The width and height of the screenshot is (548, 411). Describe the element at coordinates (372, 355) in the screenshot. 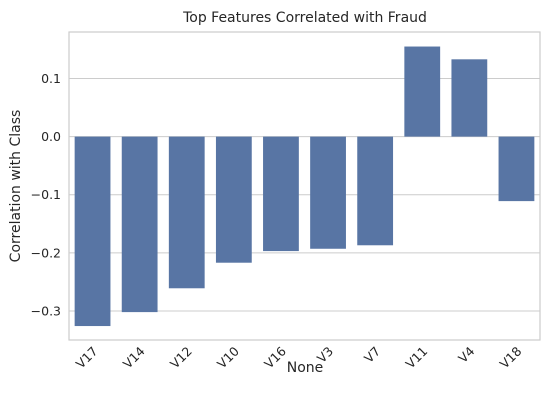

I see `x-tick-label: V7` at that location.